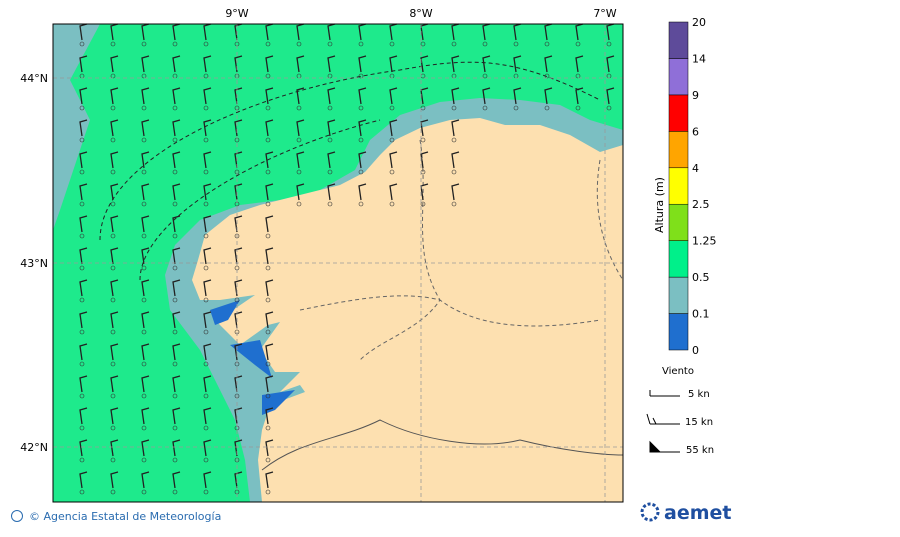 This screenshot has width=900, height=537. What do you see at coordinates (701, 314) in the screenshot?
I see `colorbar-label: 0.1` at bounding box center [701, 314].